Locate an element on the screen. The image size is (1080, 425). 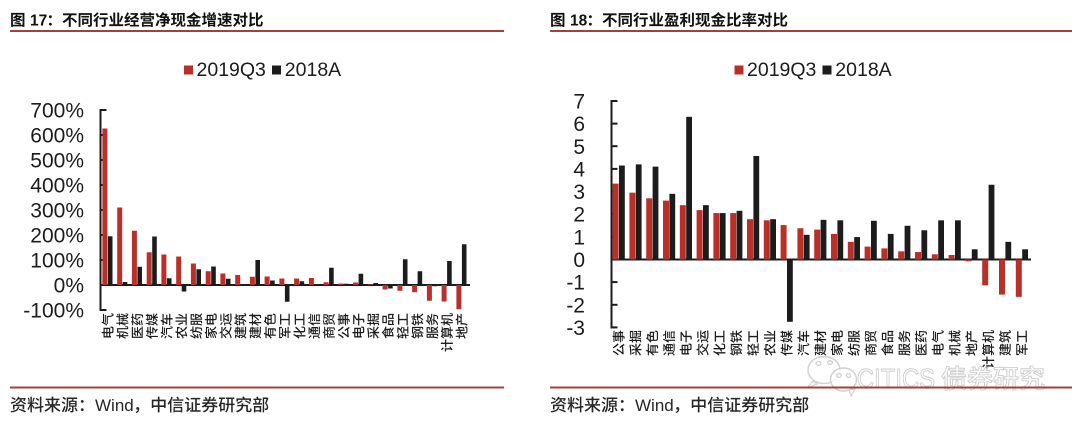
svg-text: 17 is located at coordinates (38, 21).